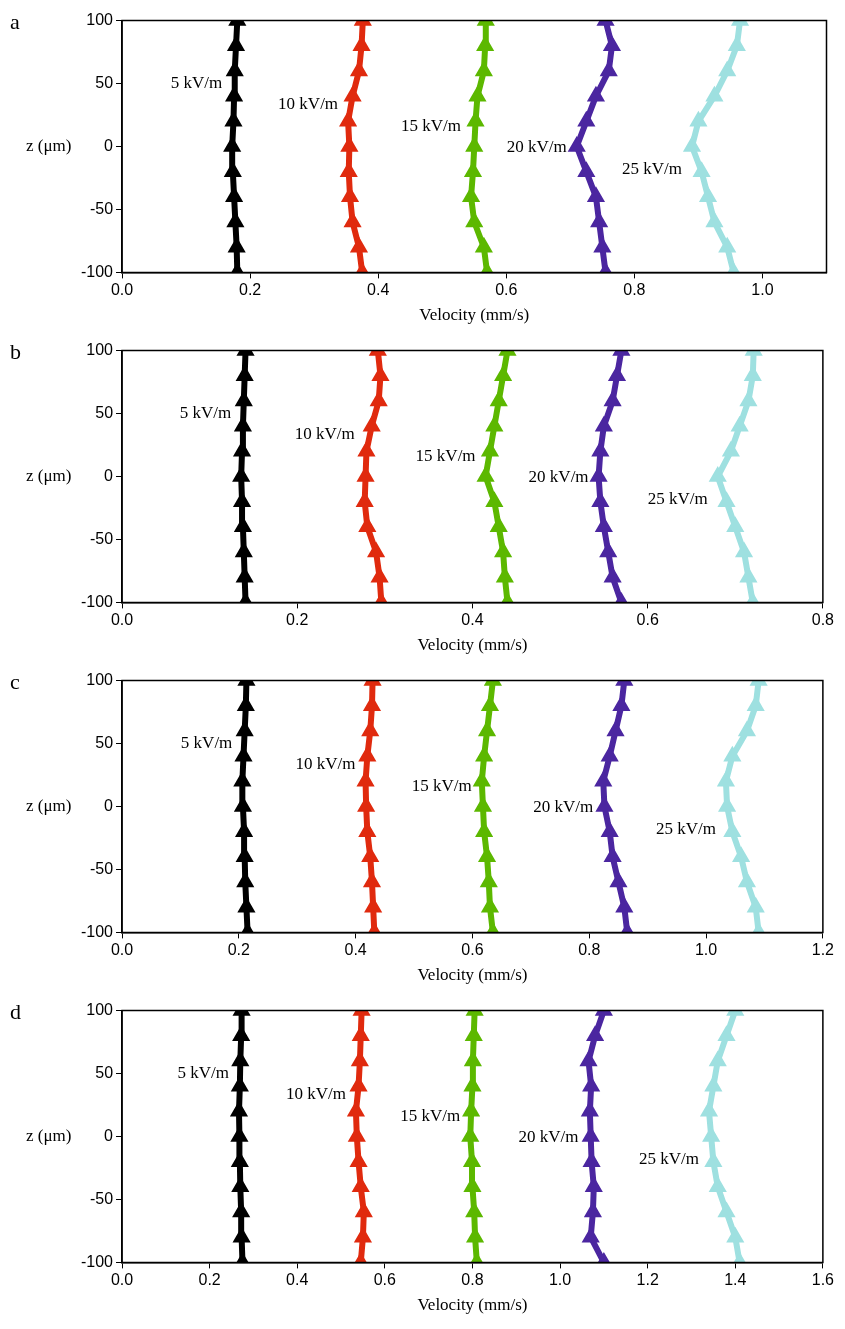  Describe the element at coordinates (735, 1280) in the screenshot. I see `x-tick-label: 1.4` at that location.